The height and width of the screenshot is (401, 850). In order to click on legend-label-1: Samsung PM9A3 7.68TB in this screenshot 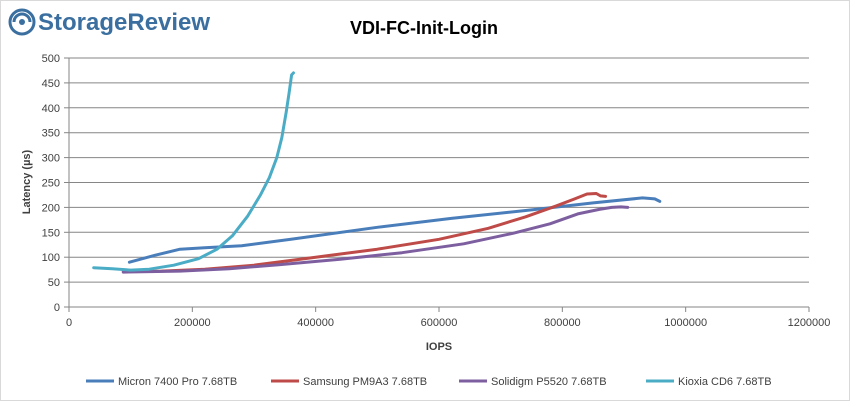, I will do `click(365, 382)`.